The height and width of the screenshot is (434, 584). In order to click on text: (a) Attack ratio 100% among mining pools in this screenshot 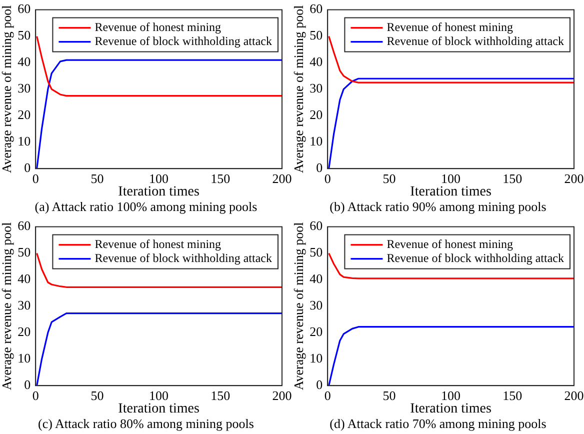, I will do `click(146, 207)`.